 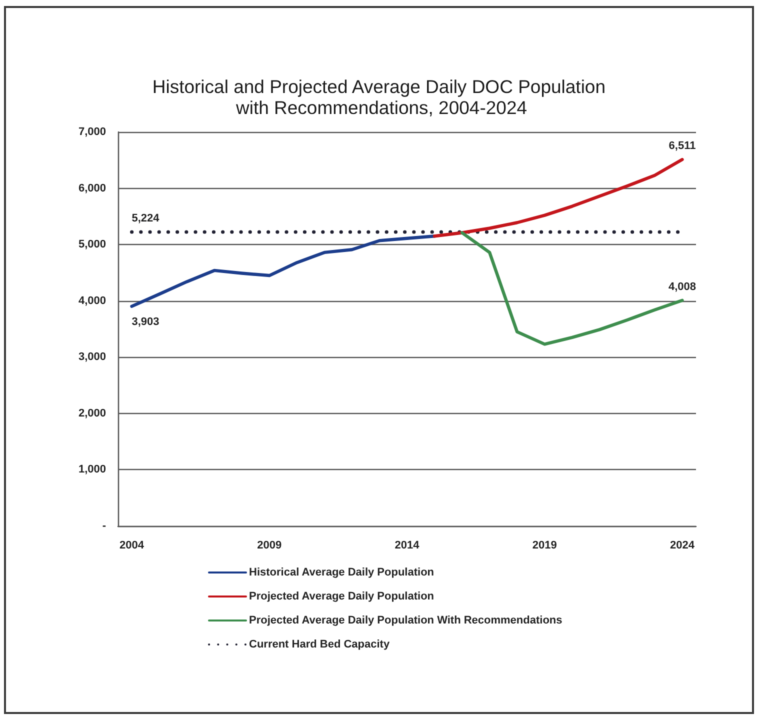 What do you see at coordinates (341, 572) in the screenshot?
I see `legend-label: Historical Average Daily Population` at bounding box center [341, 572].